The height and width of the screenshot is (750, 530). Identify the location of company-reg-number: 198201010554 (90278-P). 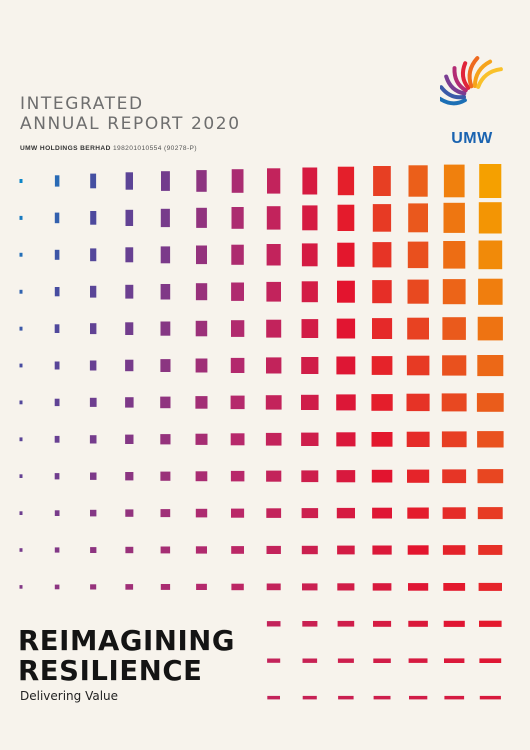
(154, 148).